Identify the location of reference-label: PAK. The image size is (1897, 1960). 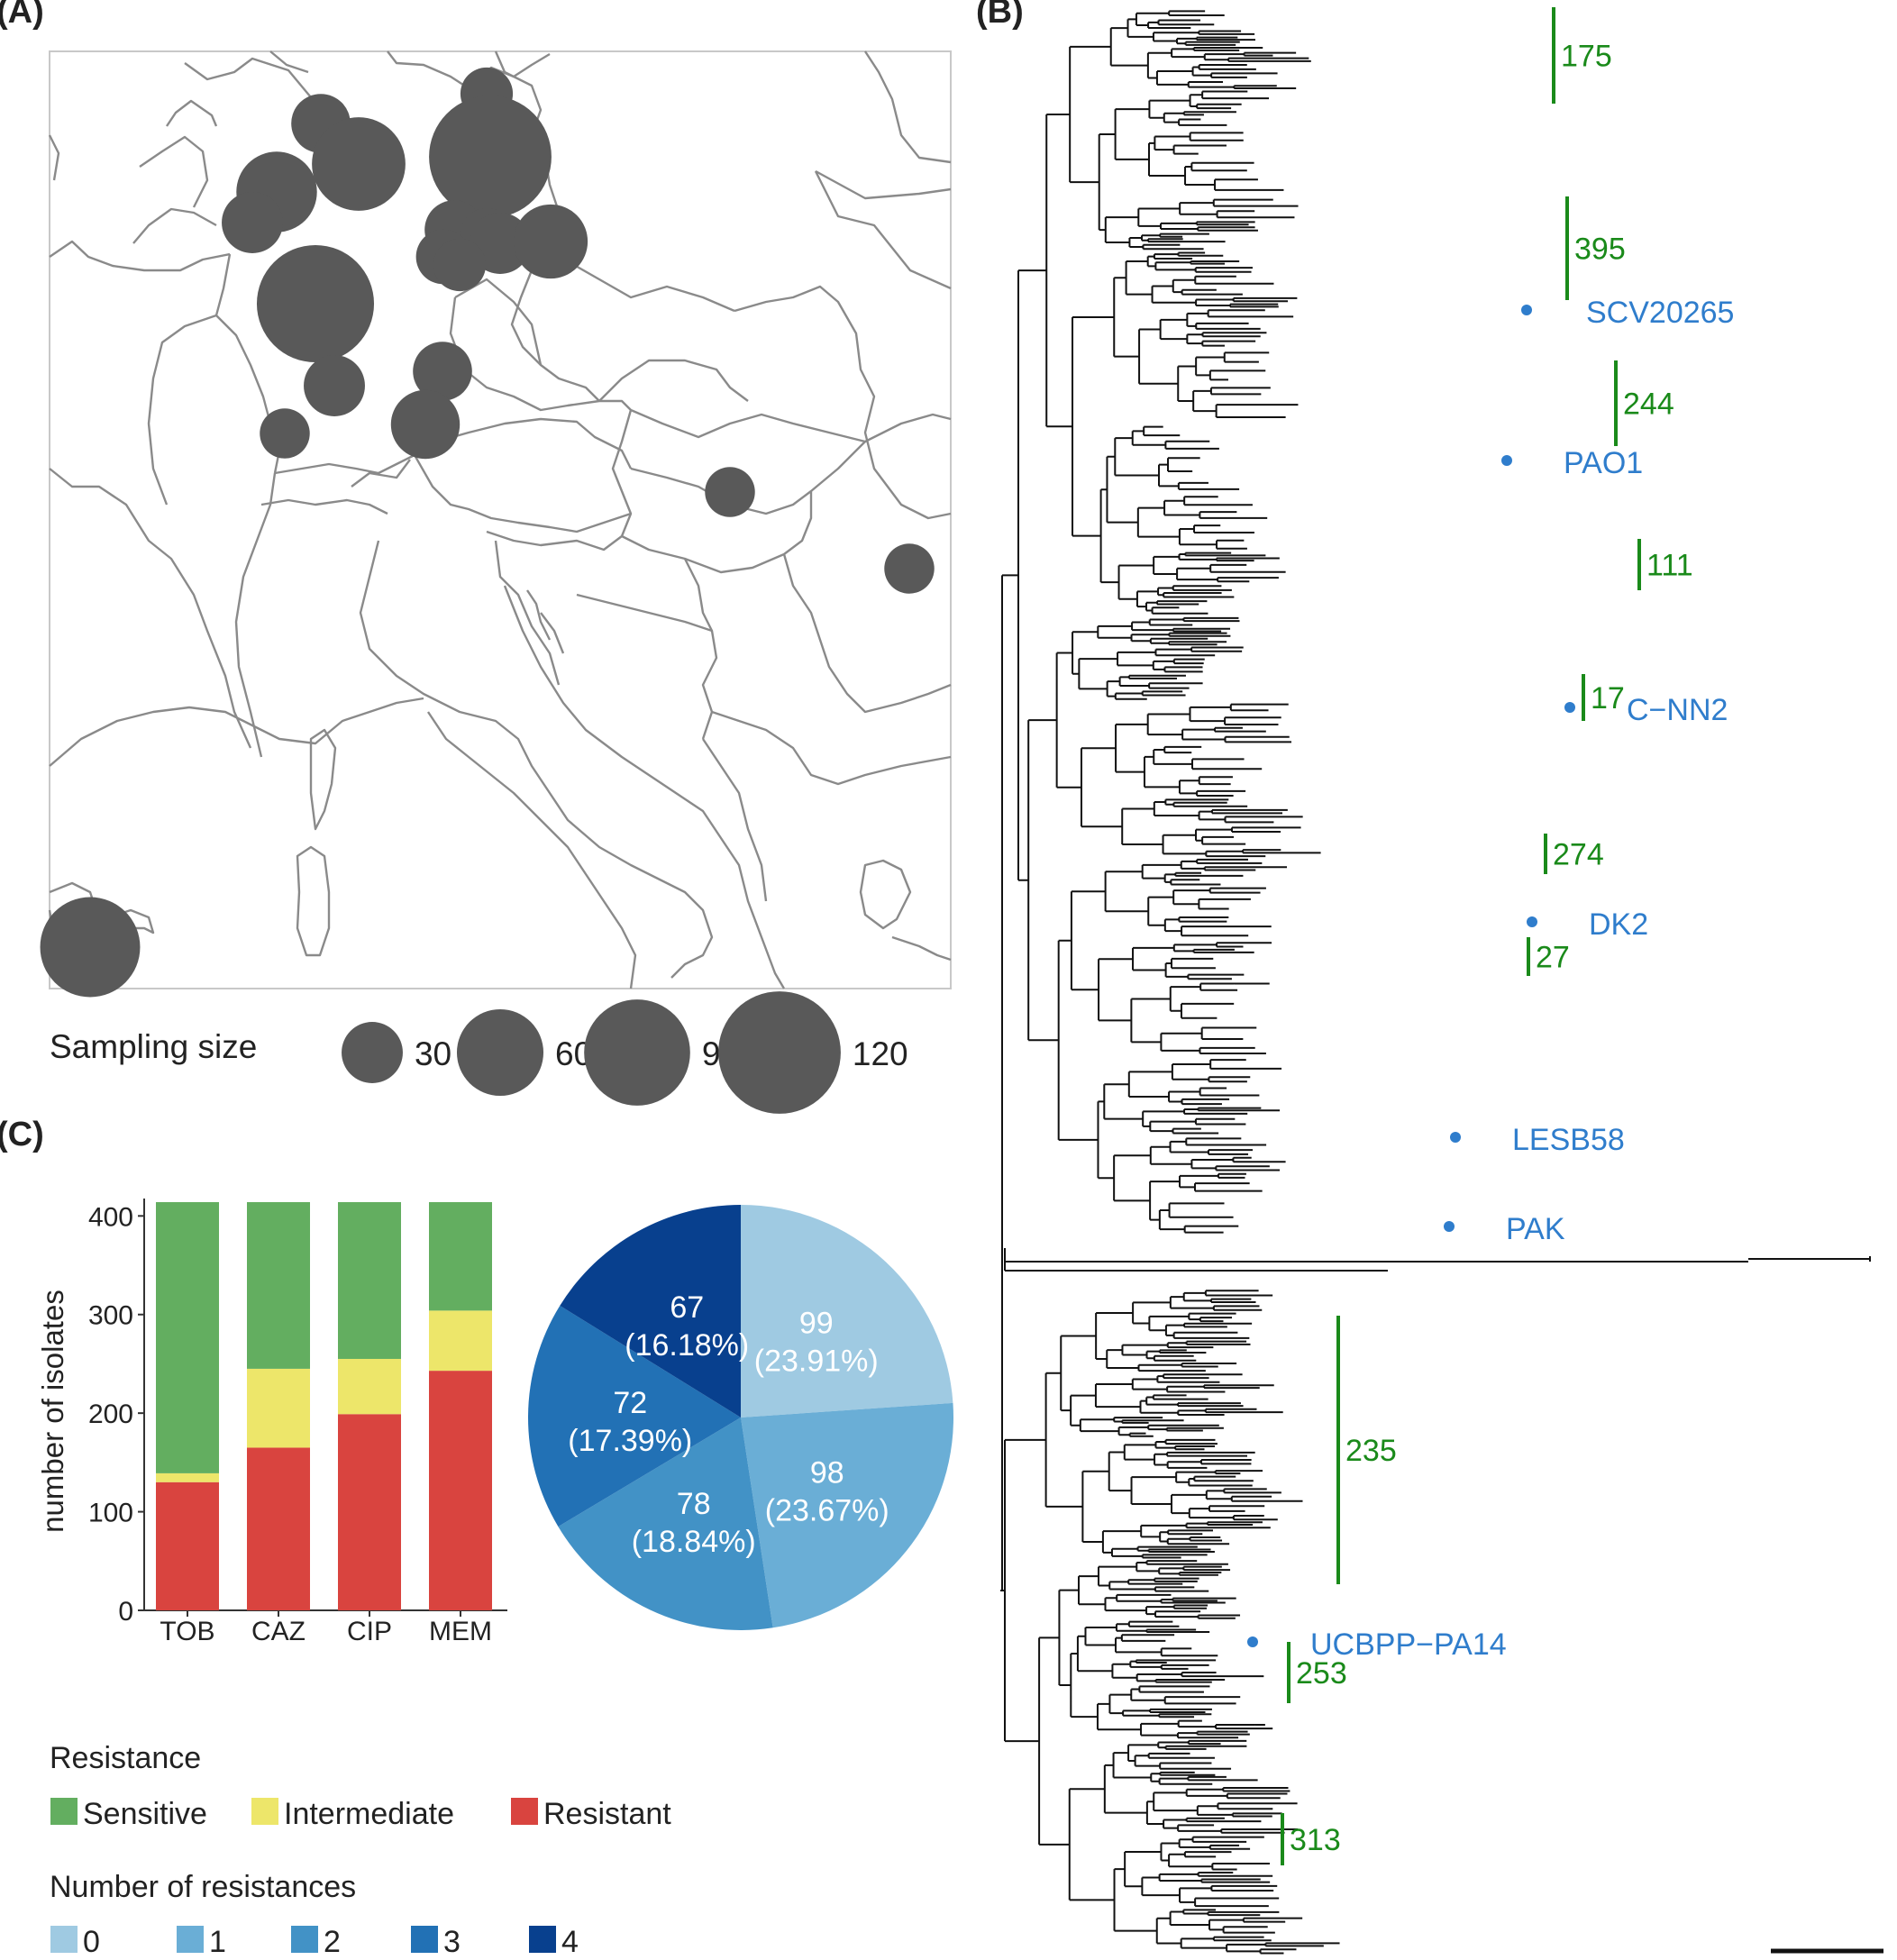
(1535, 1229).